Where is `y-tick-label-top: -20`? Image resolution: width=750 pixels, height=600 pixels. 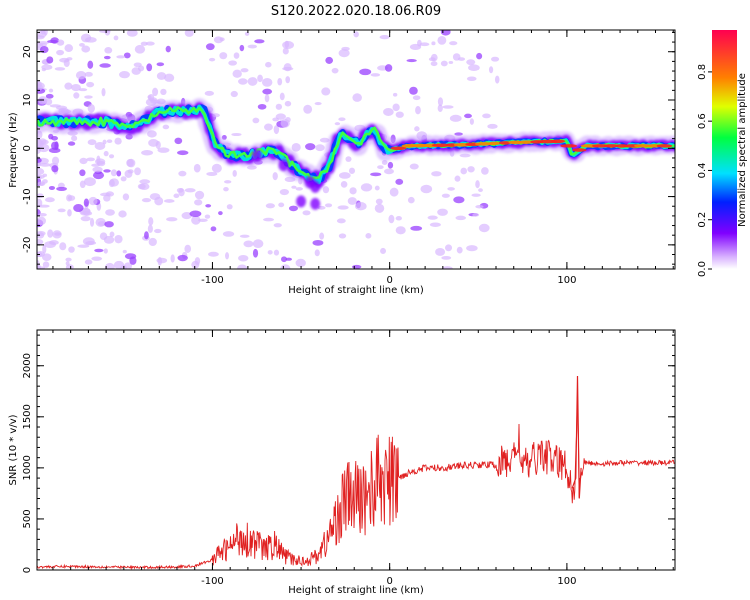 y-tick-label-top: -20 is located at coordinates (27, 245).